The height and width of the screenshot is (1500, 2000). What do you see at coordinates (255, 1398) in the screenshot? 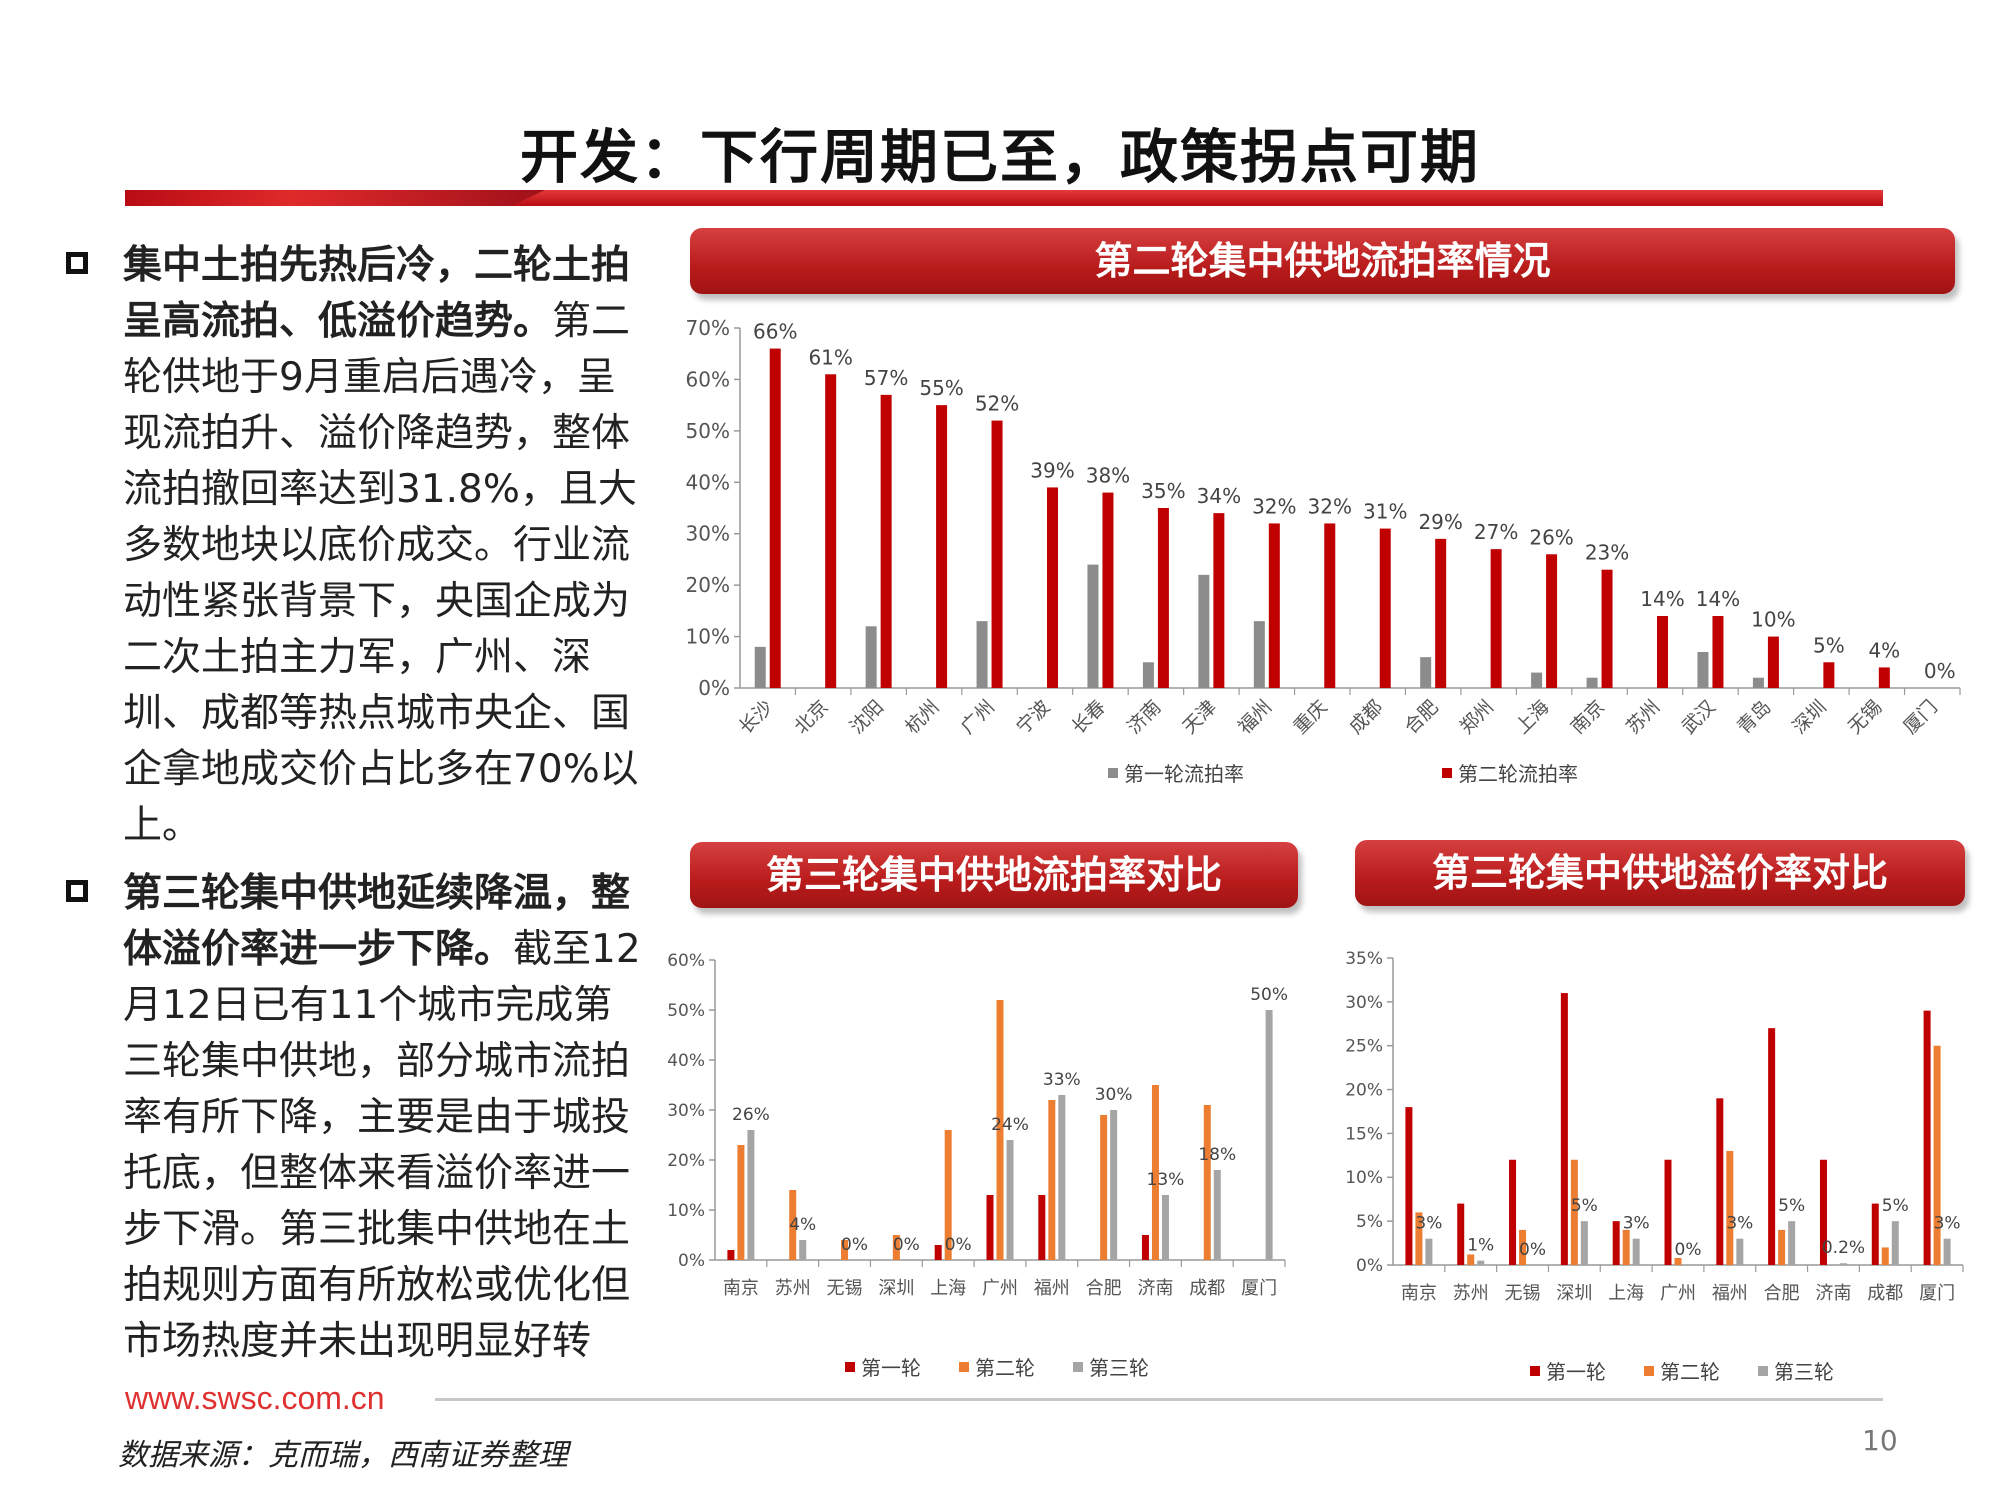
I see `footer-url-link: www.swsc.com.cn` at bounding box center [255, 1398].